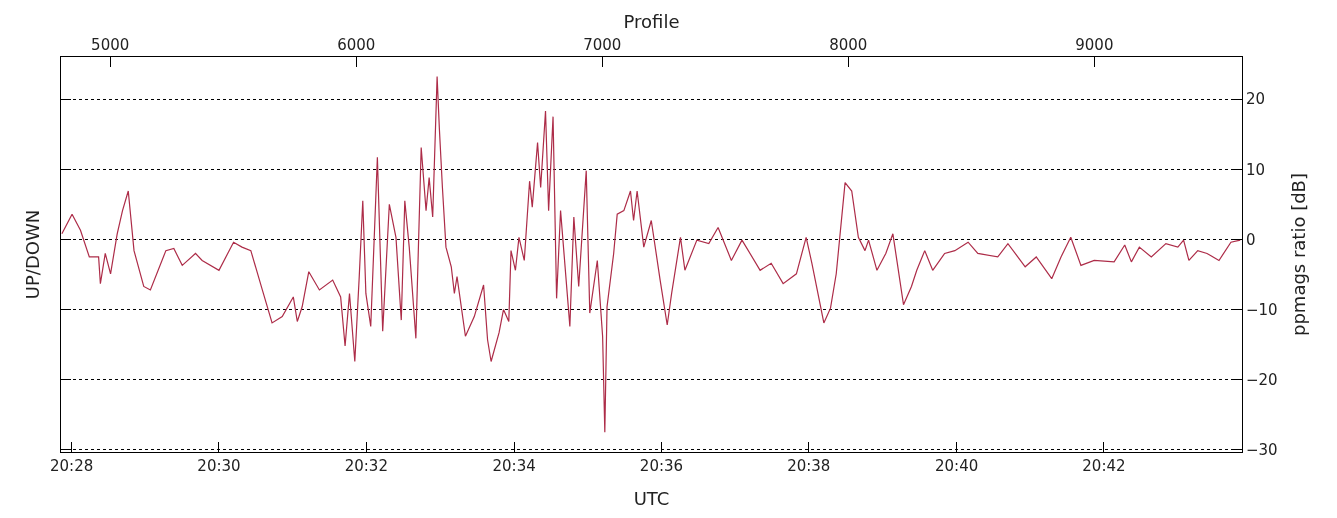 The width and height of the screenshot is (1337, 518). Describe the element at coordinates (72, 466) in the screenshot. I see `x-tick-label: 20:28` at that location.